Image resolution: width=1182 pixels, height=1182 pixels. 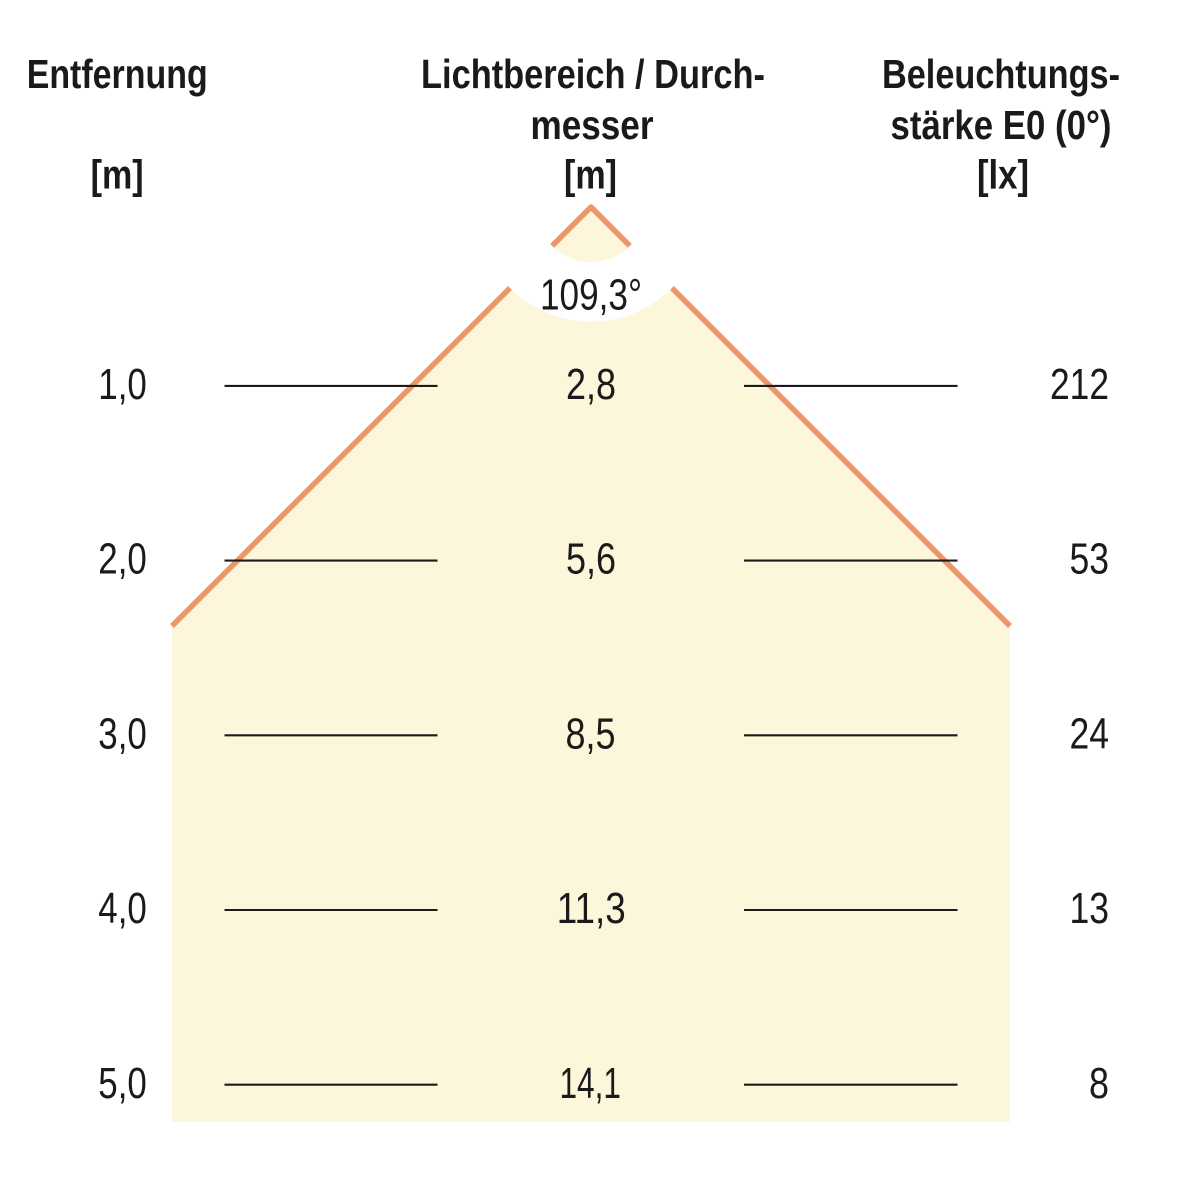 What do you see at coordinates (1003, 175) in the screenshot?
I see `svg-text: [lx]` at bounding box center [1003, 175].